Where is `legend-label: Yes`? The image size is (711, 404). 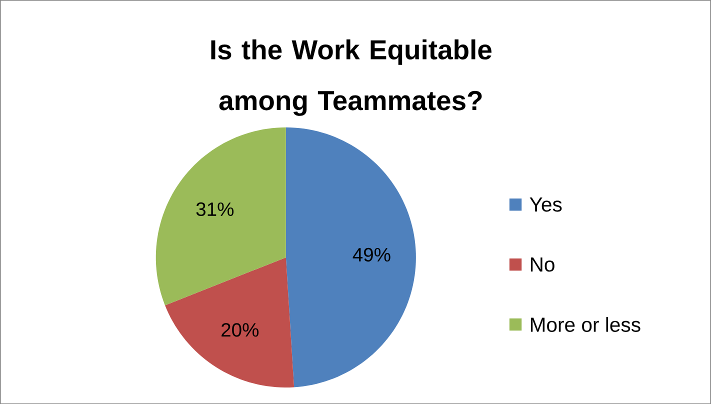 legend-label: Yes is located at coordinates (546, 204).